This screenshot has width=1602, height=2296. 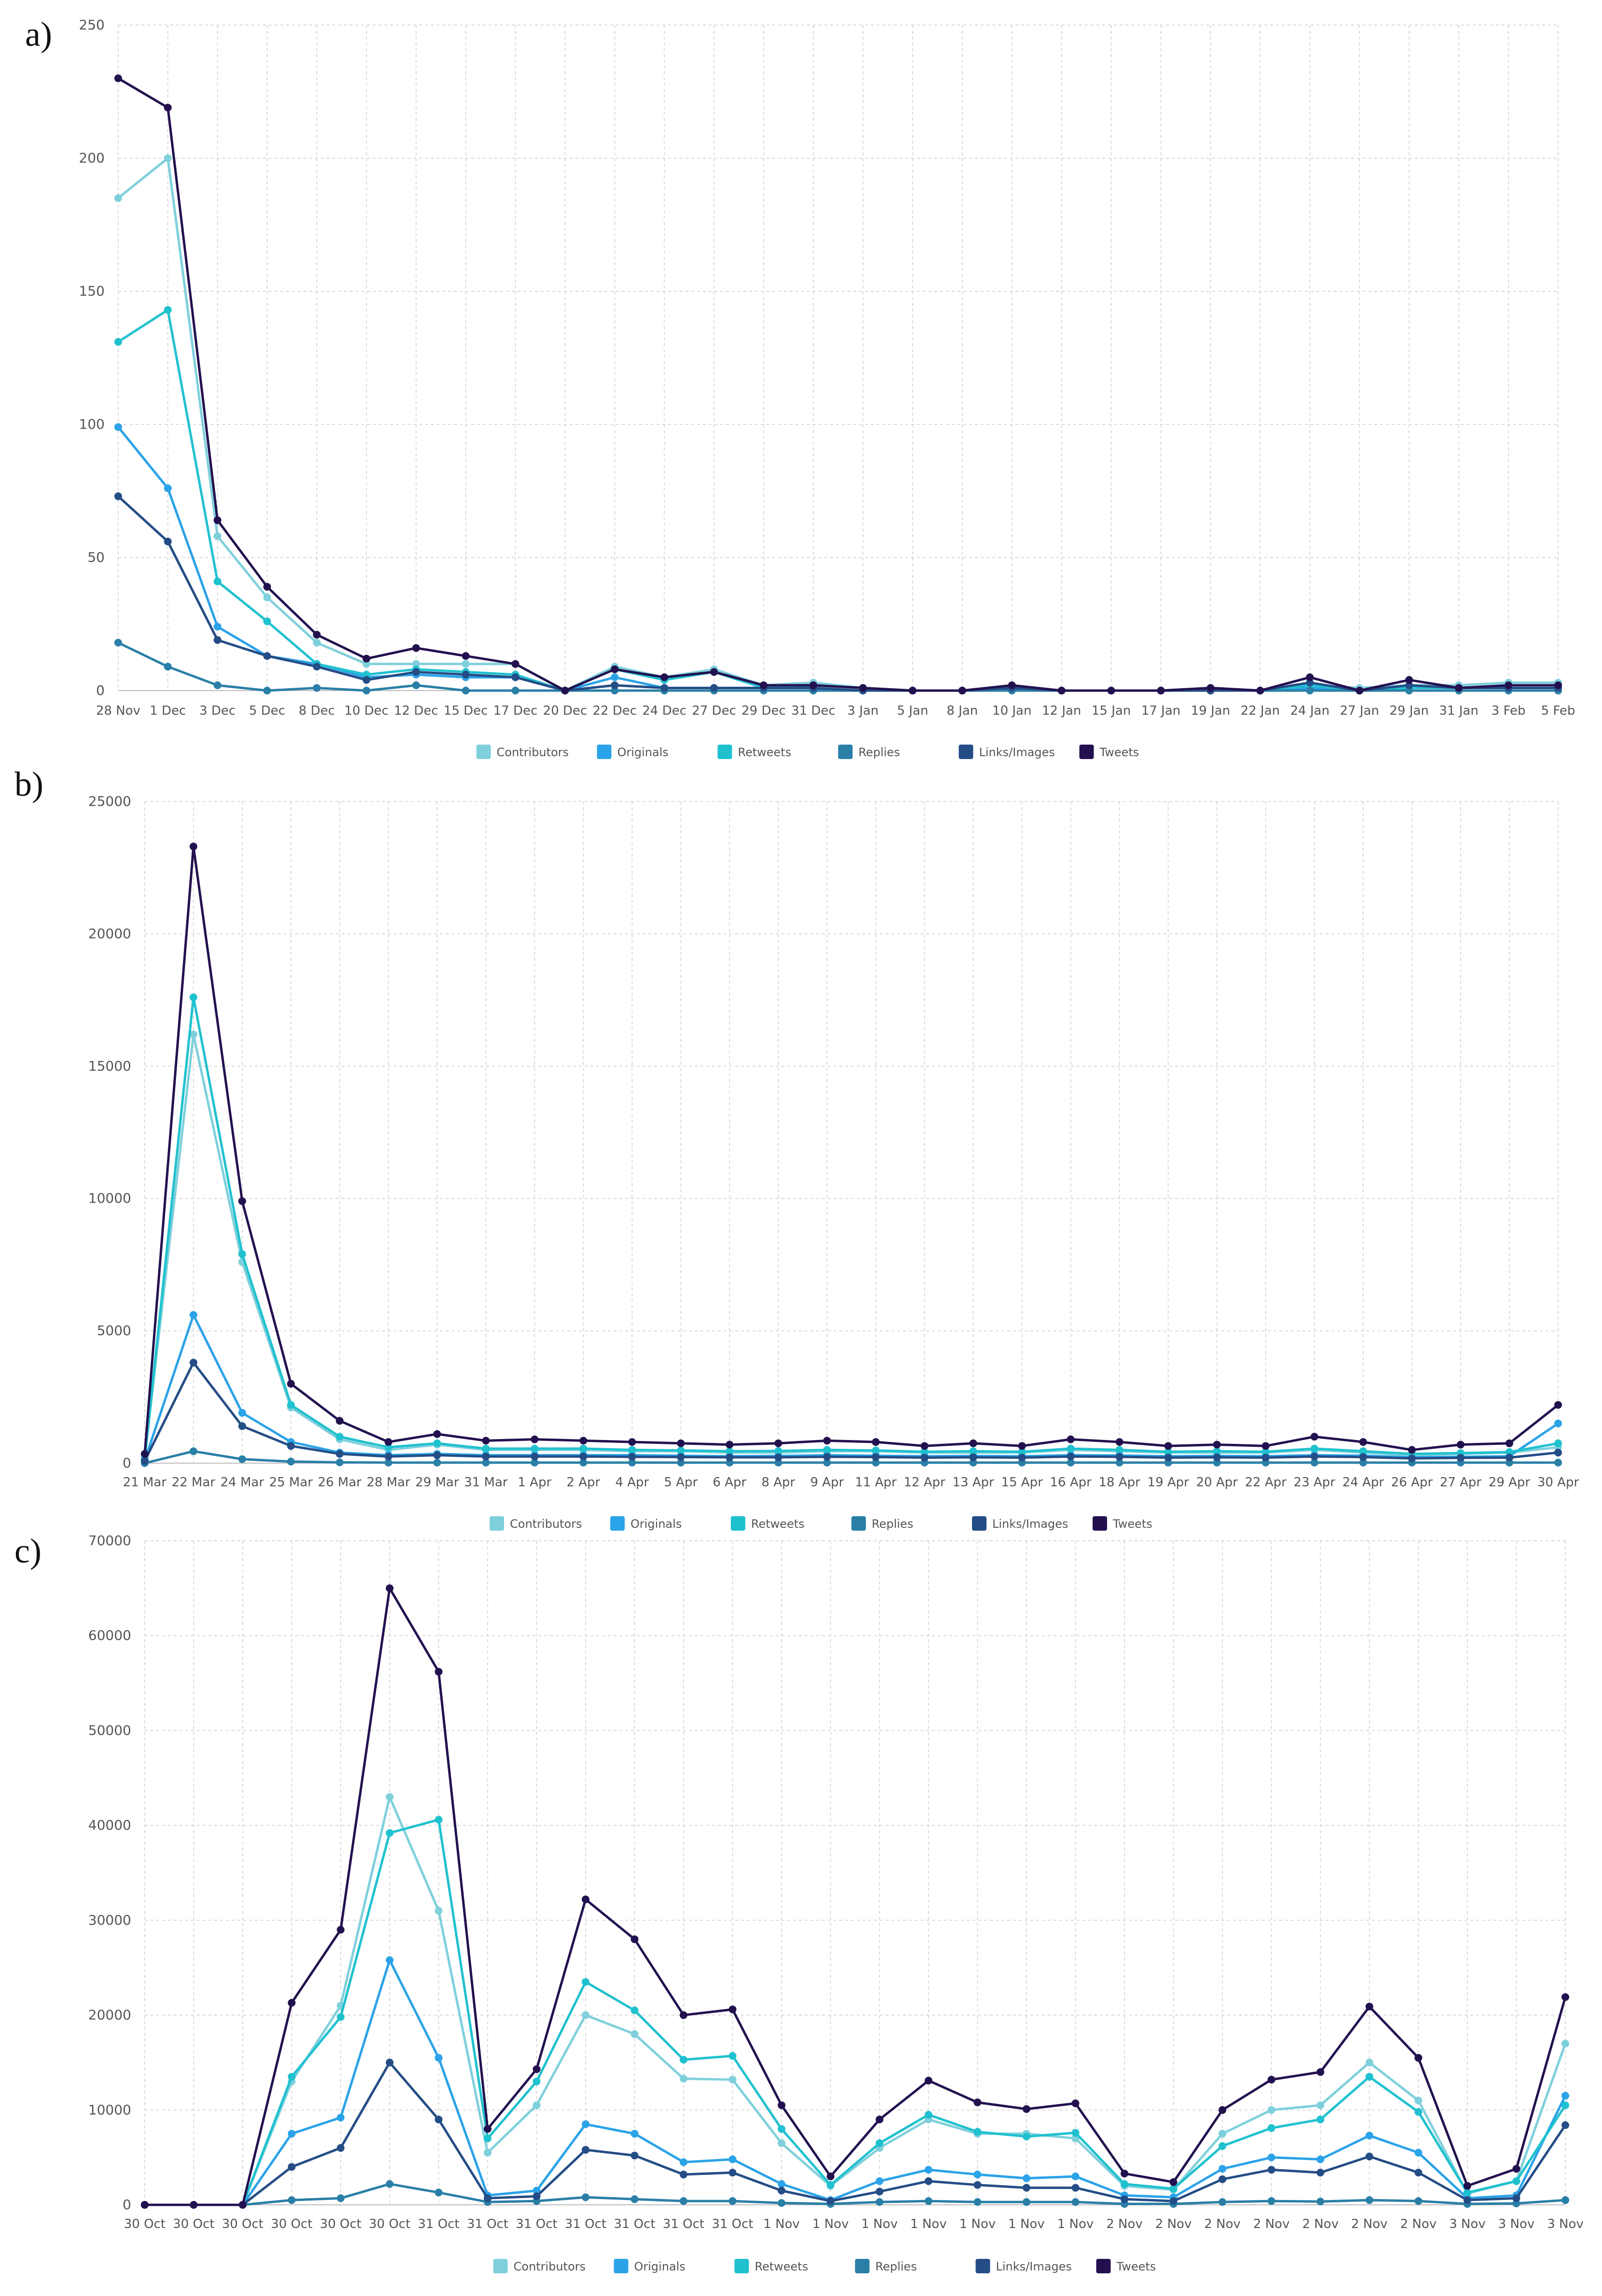 What do you see at coordinates (291, 2224) in the screenshot?
I see `x-tick-label: 30 Oct` at bounding box center [291, 2224].